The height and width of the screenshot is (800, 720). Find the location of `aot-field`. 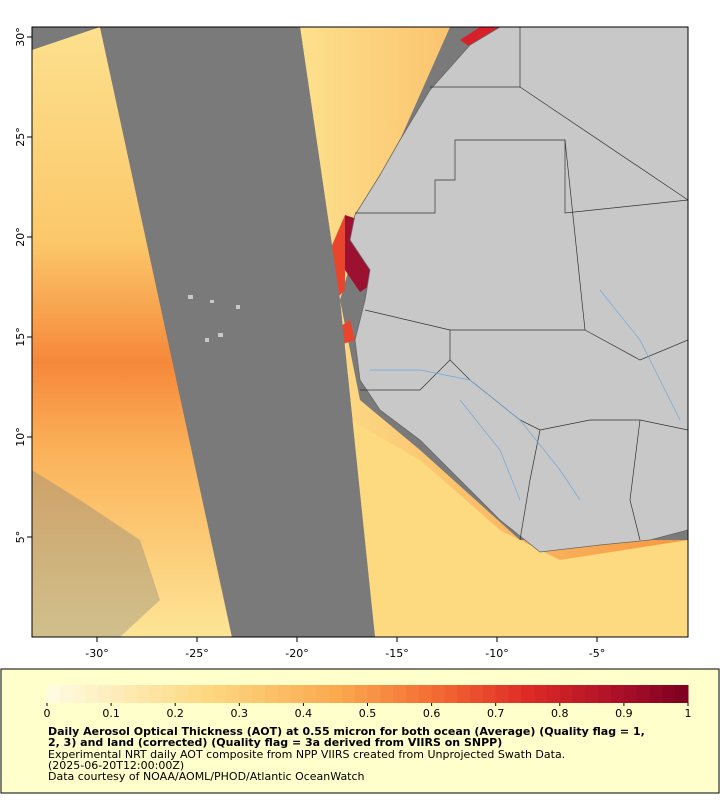

aot-field is located at coordinates (519, 528).